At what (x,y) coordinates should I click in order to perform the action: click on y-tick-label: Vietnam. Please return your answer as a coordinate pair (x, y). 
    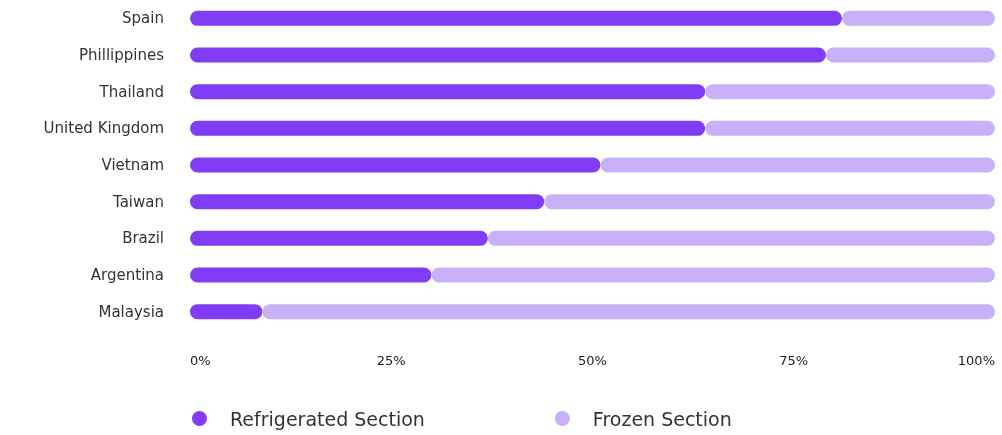
    Looking at the image, I should click on (132, 165).